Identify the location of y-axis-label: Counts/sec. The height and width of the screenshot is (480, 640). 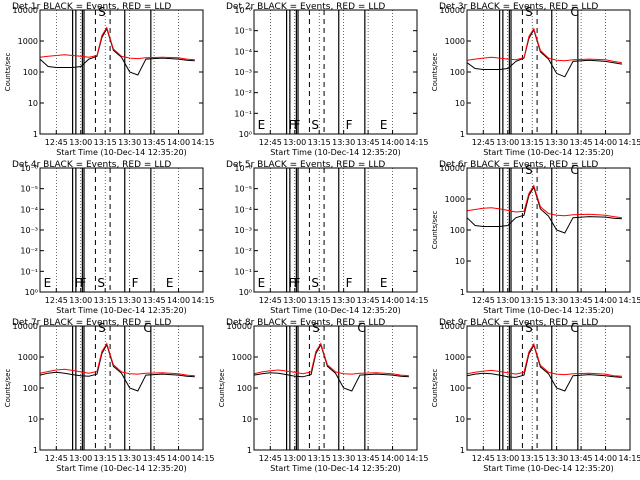
(435, 230).